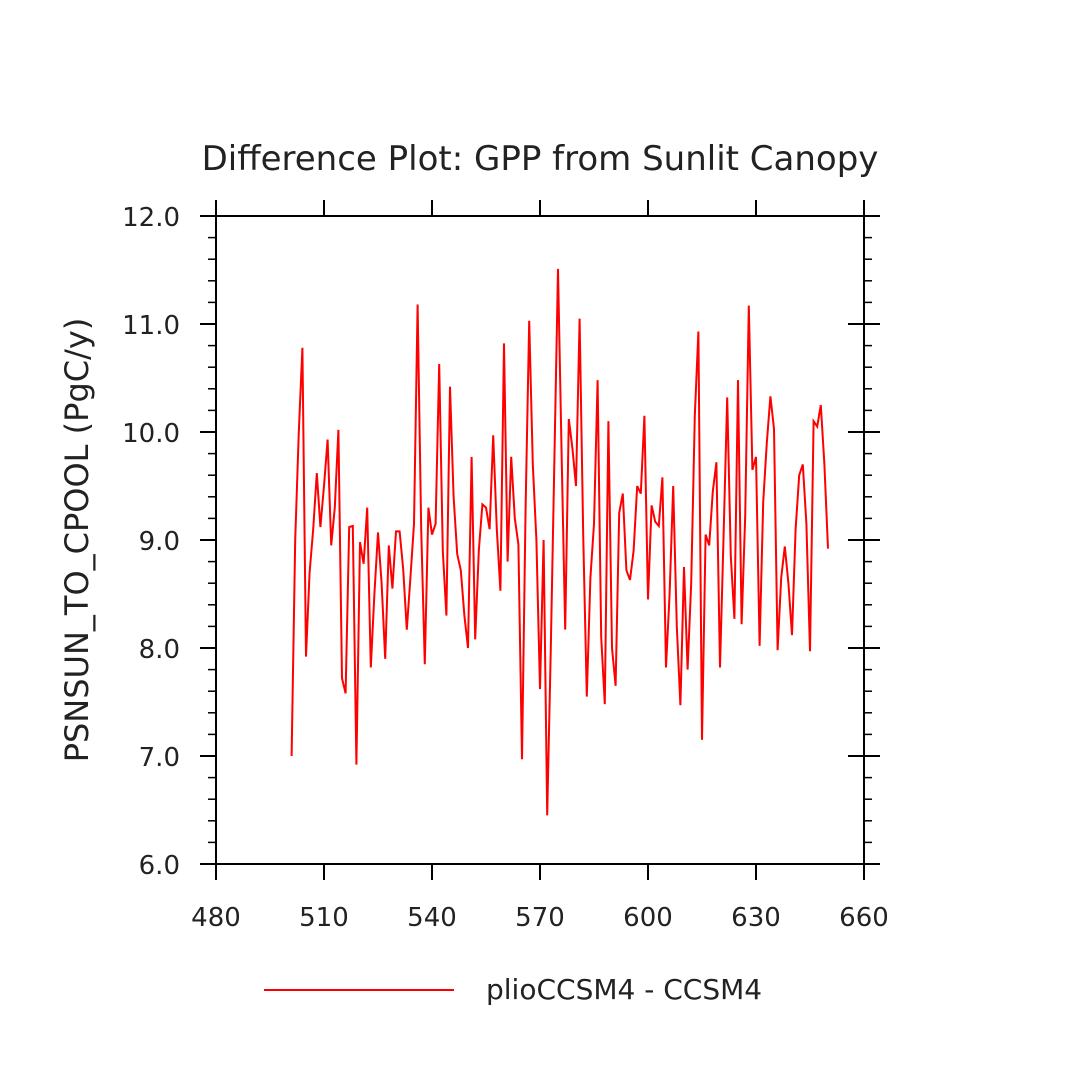 The height and width of the screenshot is (1080, 1080). I want to click on x-tick-label: 660, so click(864, 918).